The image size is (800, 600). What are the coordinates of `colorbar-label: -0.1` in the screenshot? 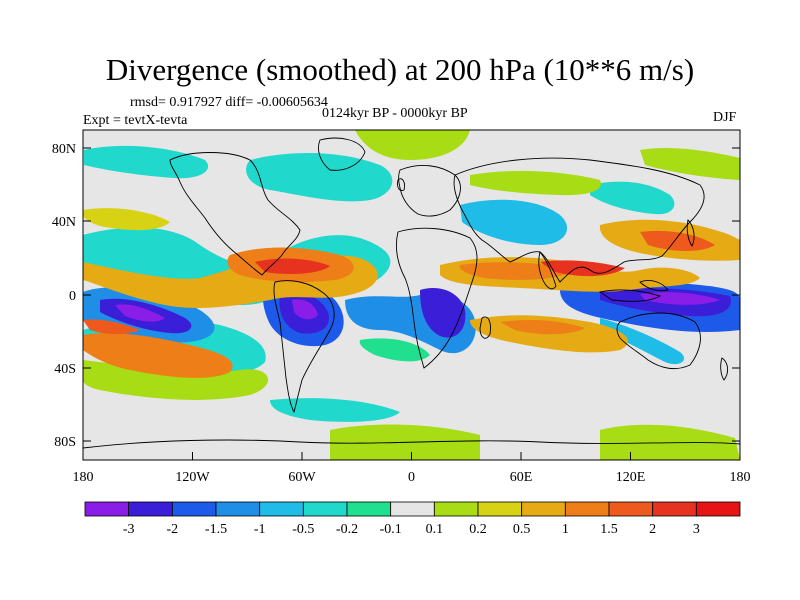 It's located at (391, 529).